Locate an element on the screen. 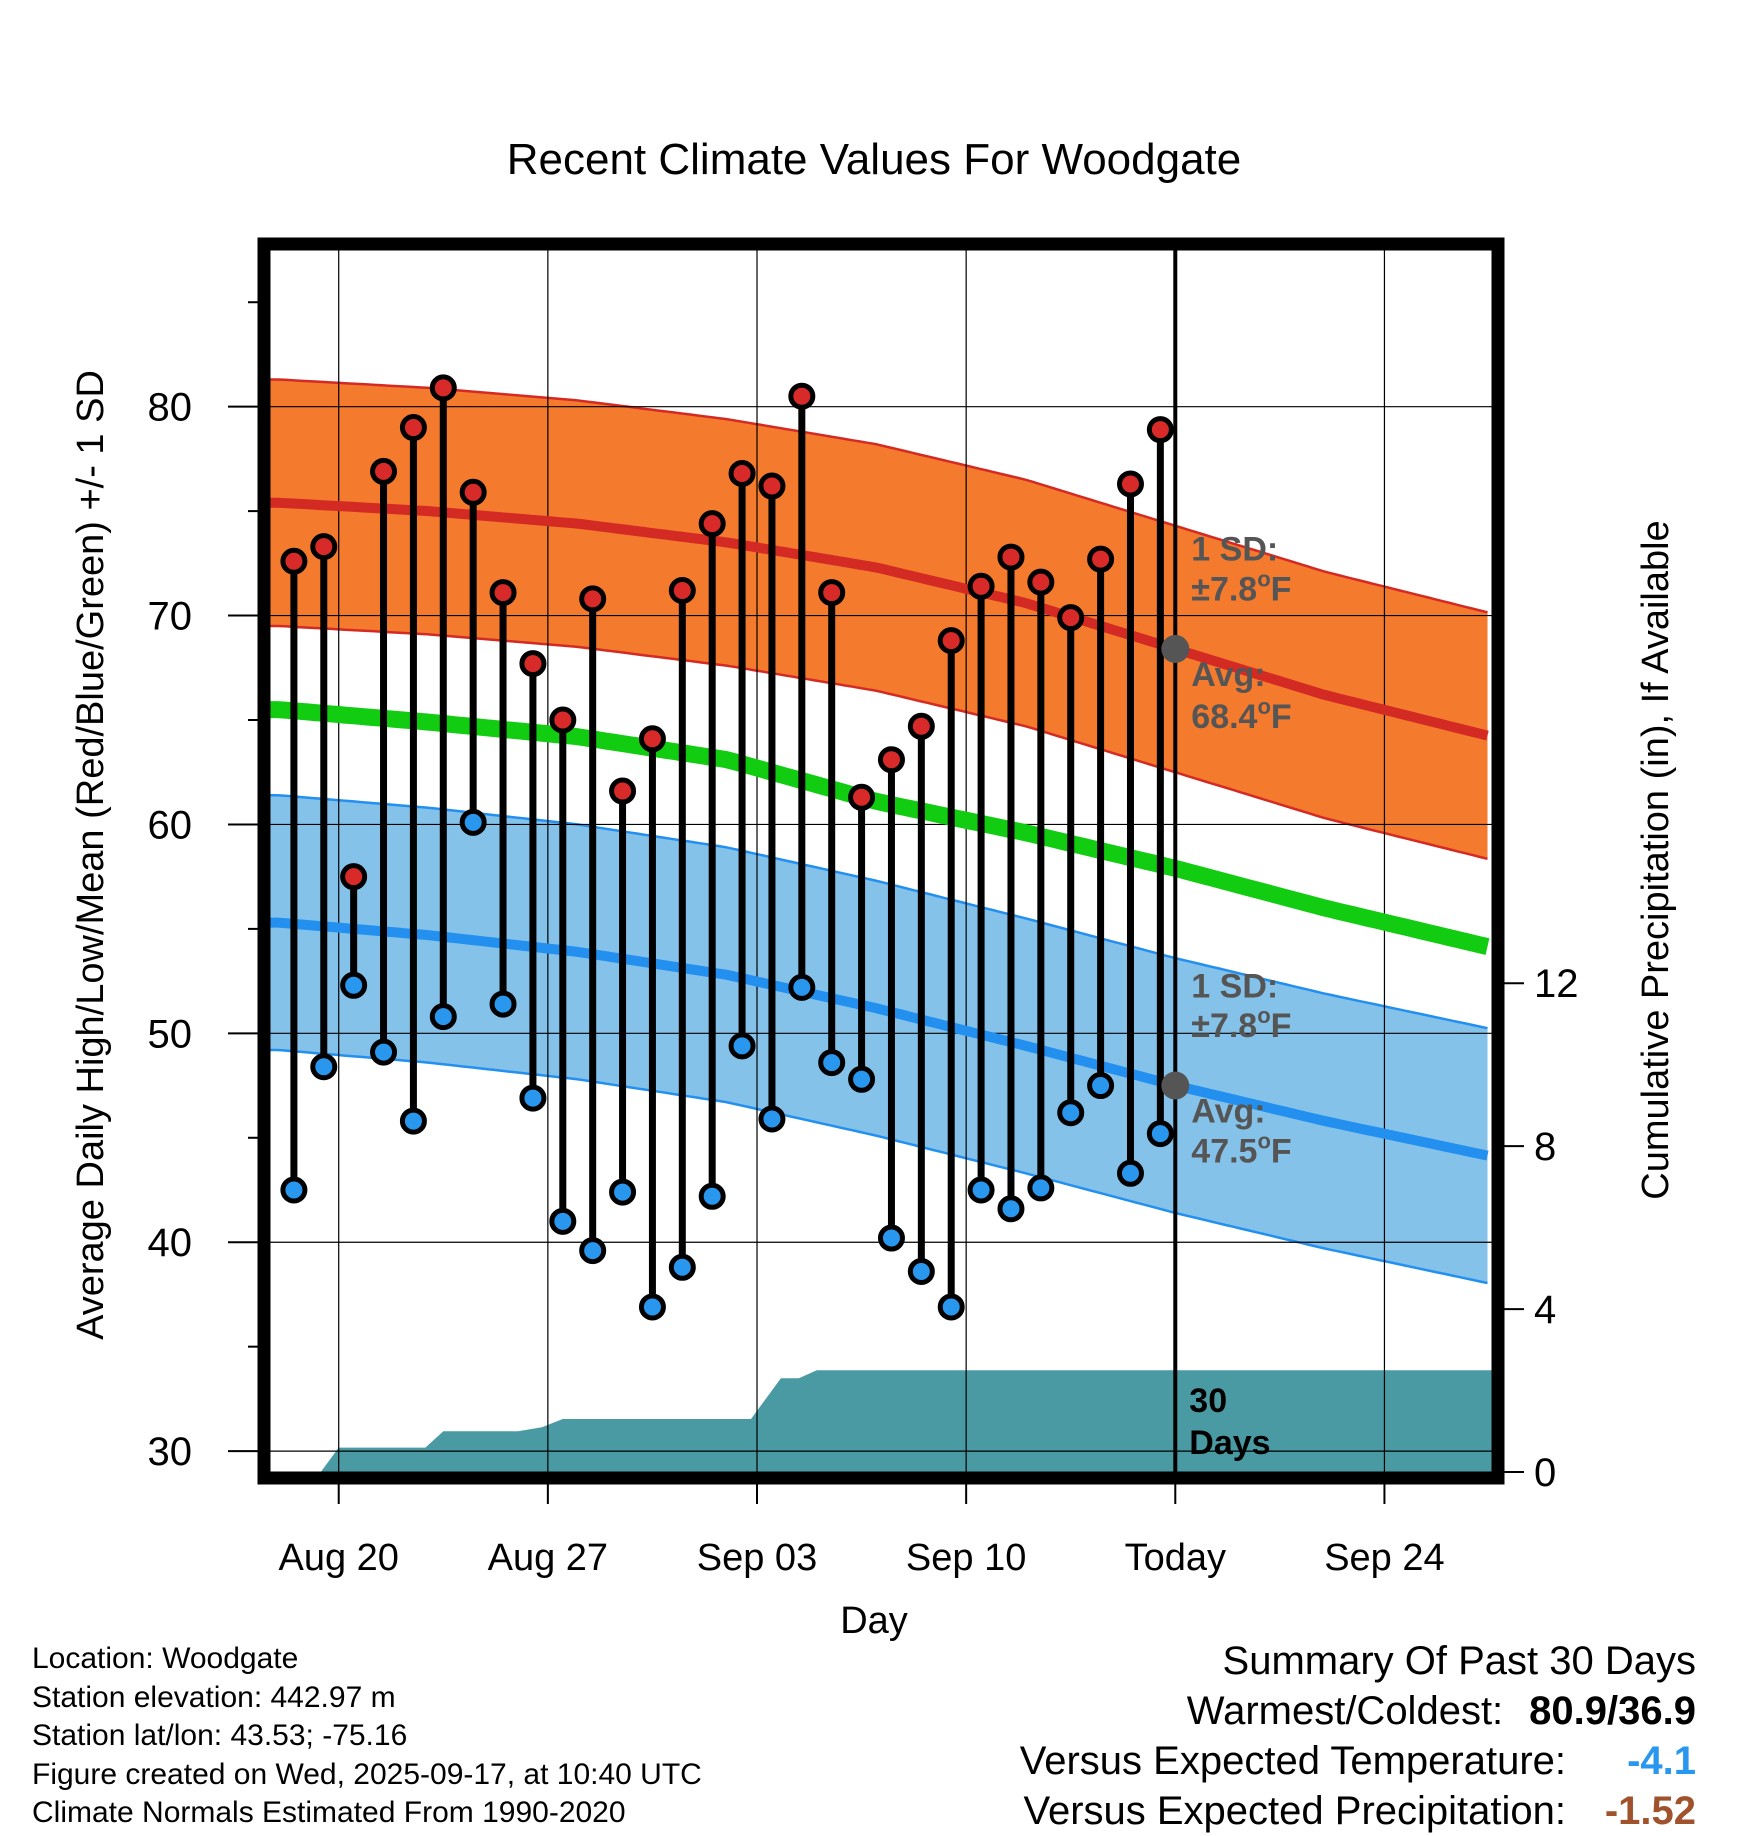  summary-heading-row: Summary Of Past 30 Days is located at coordinates (1246, 1661).